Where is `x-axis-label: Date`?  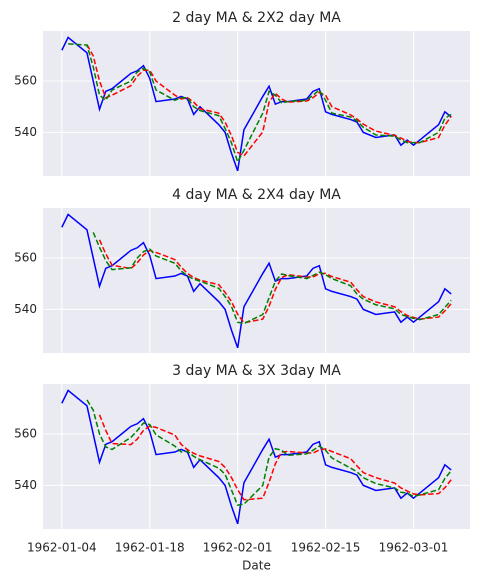 x-axis-label: Date is located at coordinates (256, 566).